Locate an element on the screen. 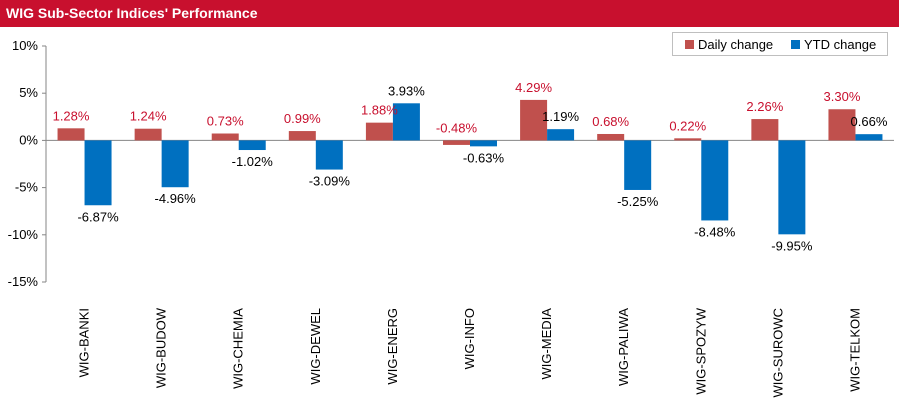  data-label-daily: 4.29% is located at coordinates (533, 87).